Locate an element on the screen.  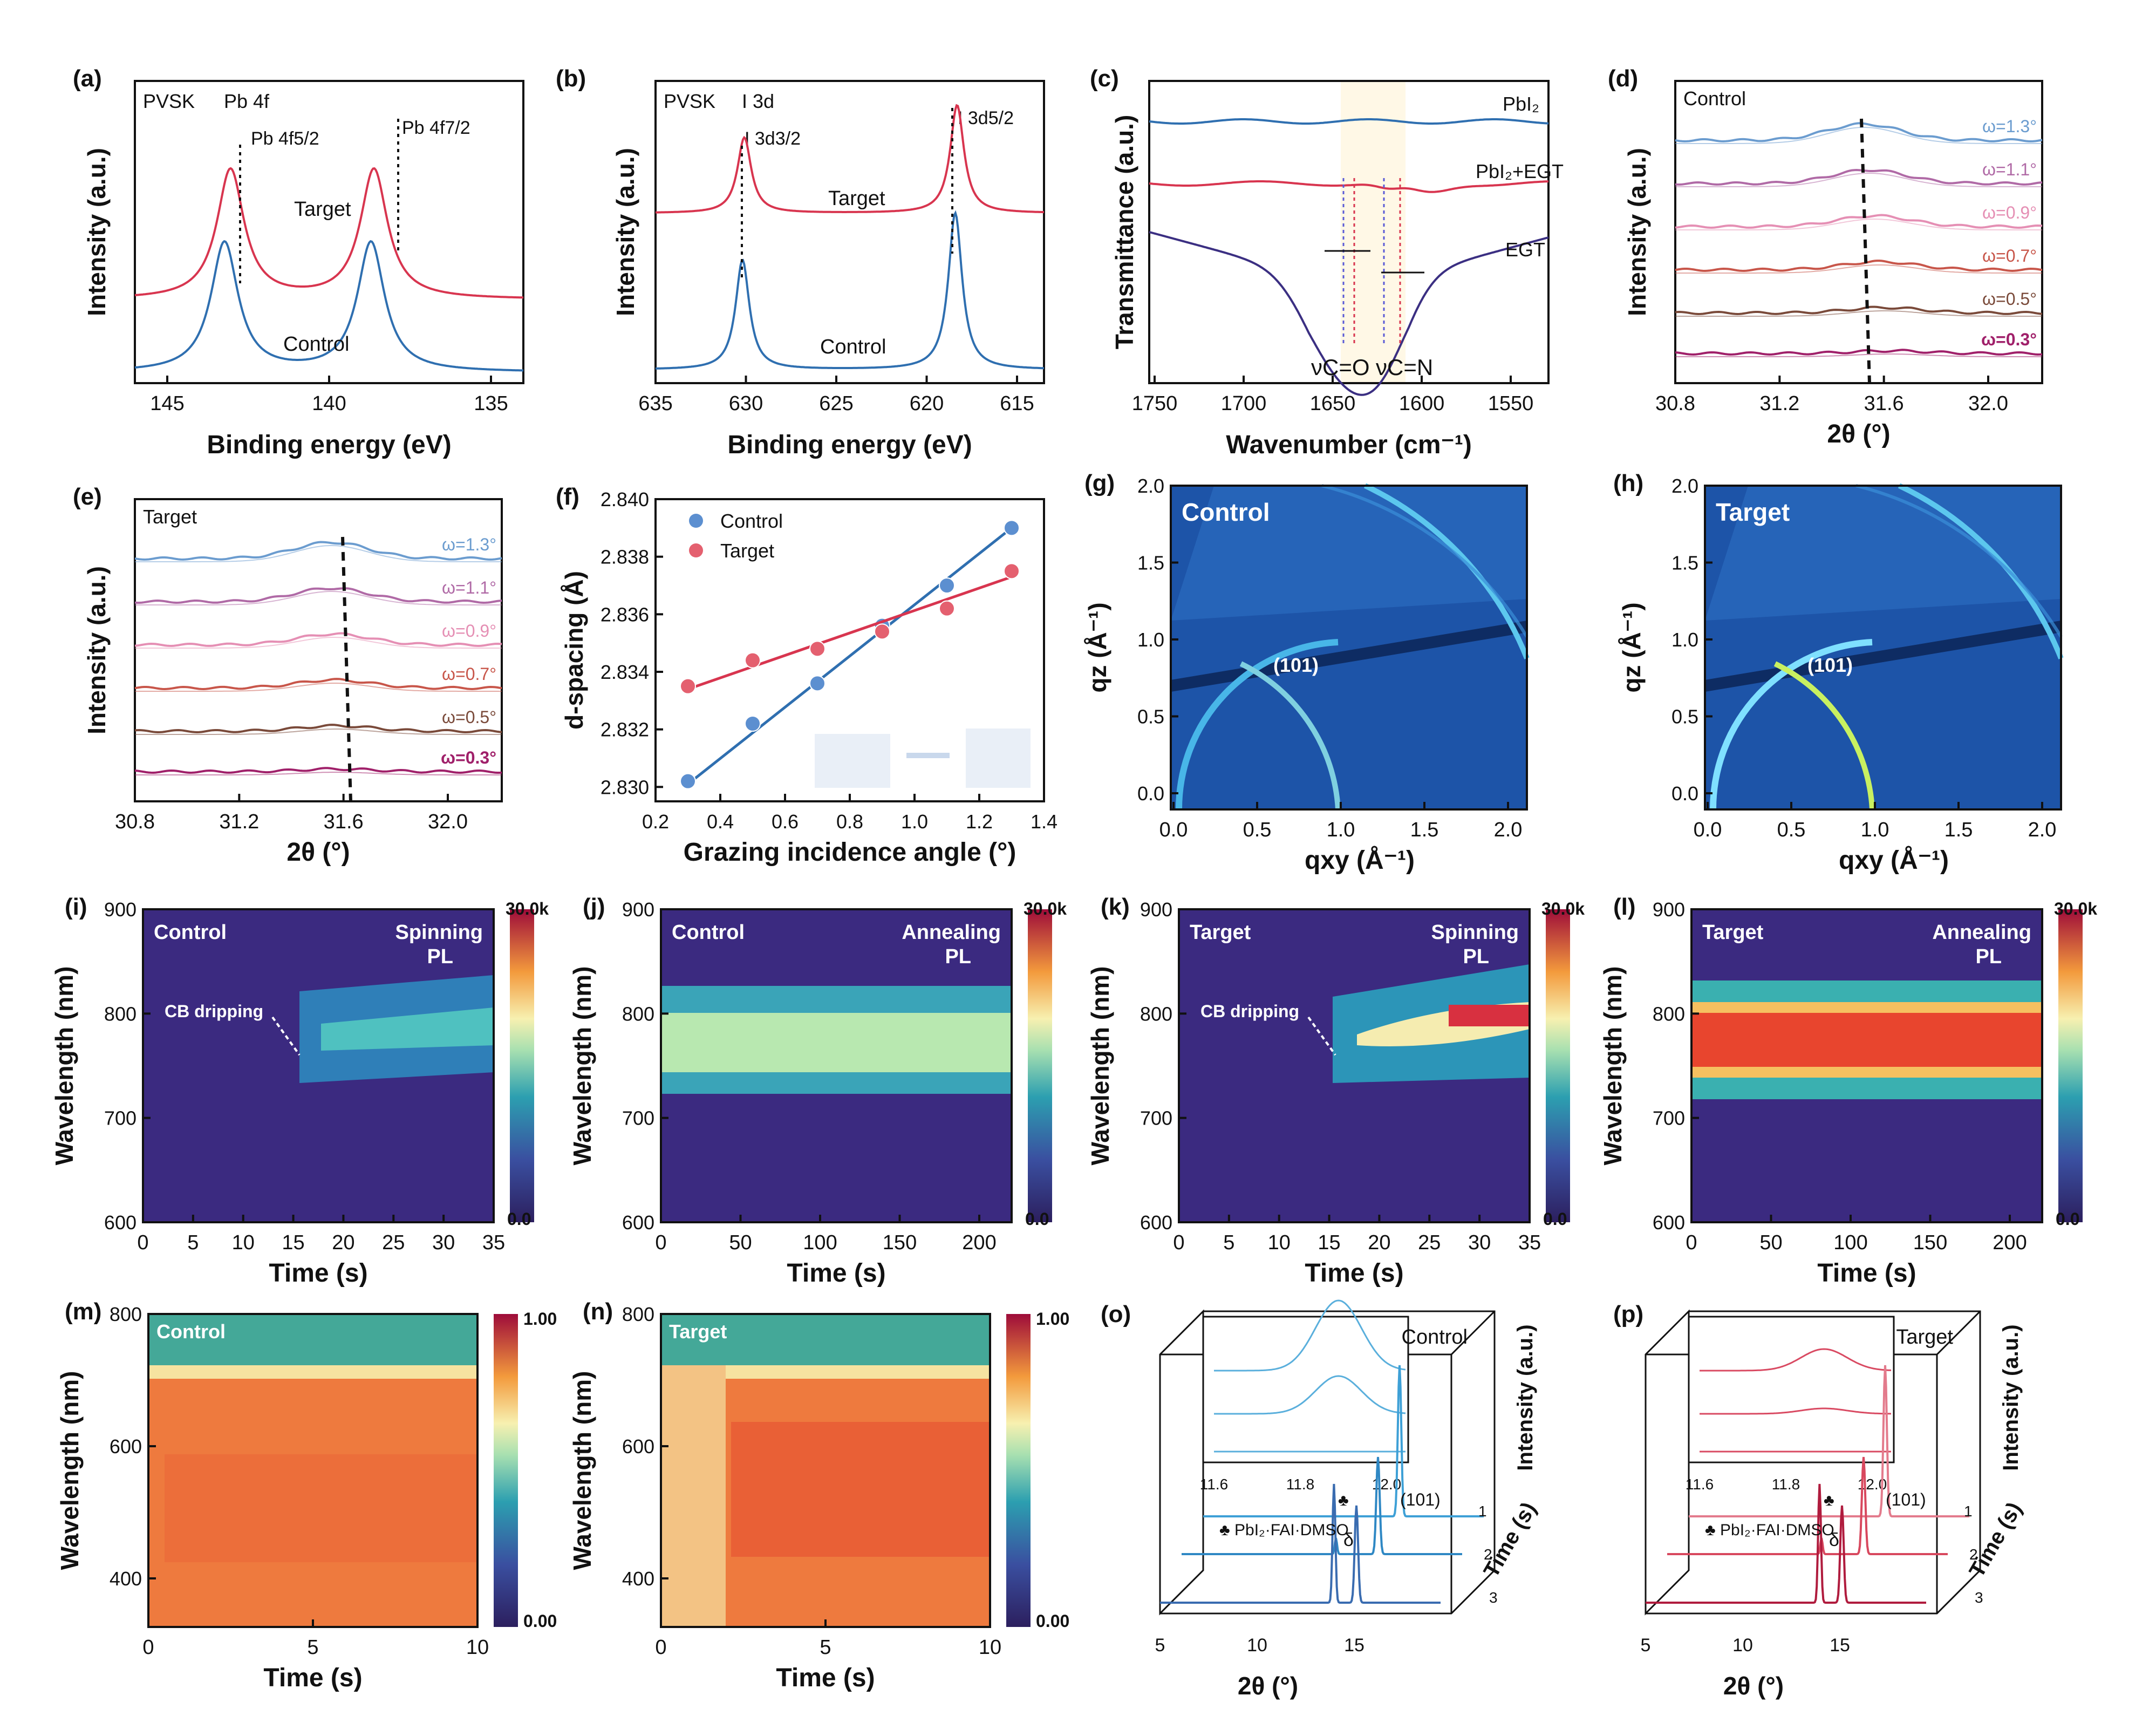
strong-absorption is located at coordinates (861, 1489).